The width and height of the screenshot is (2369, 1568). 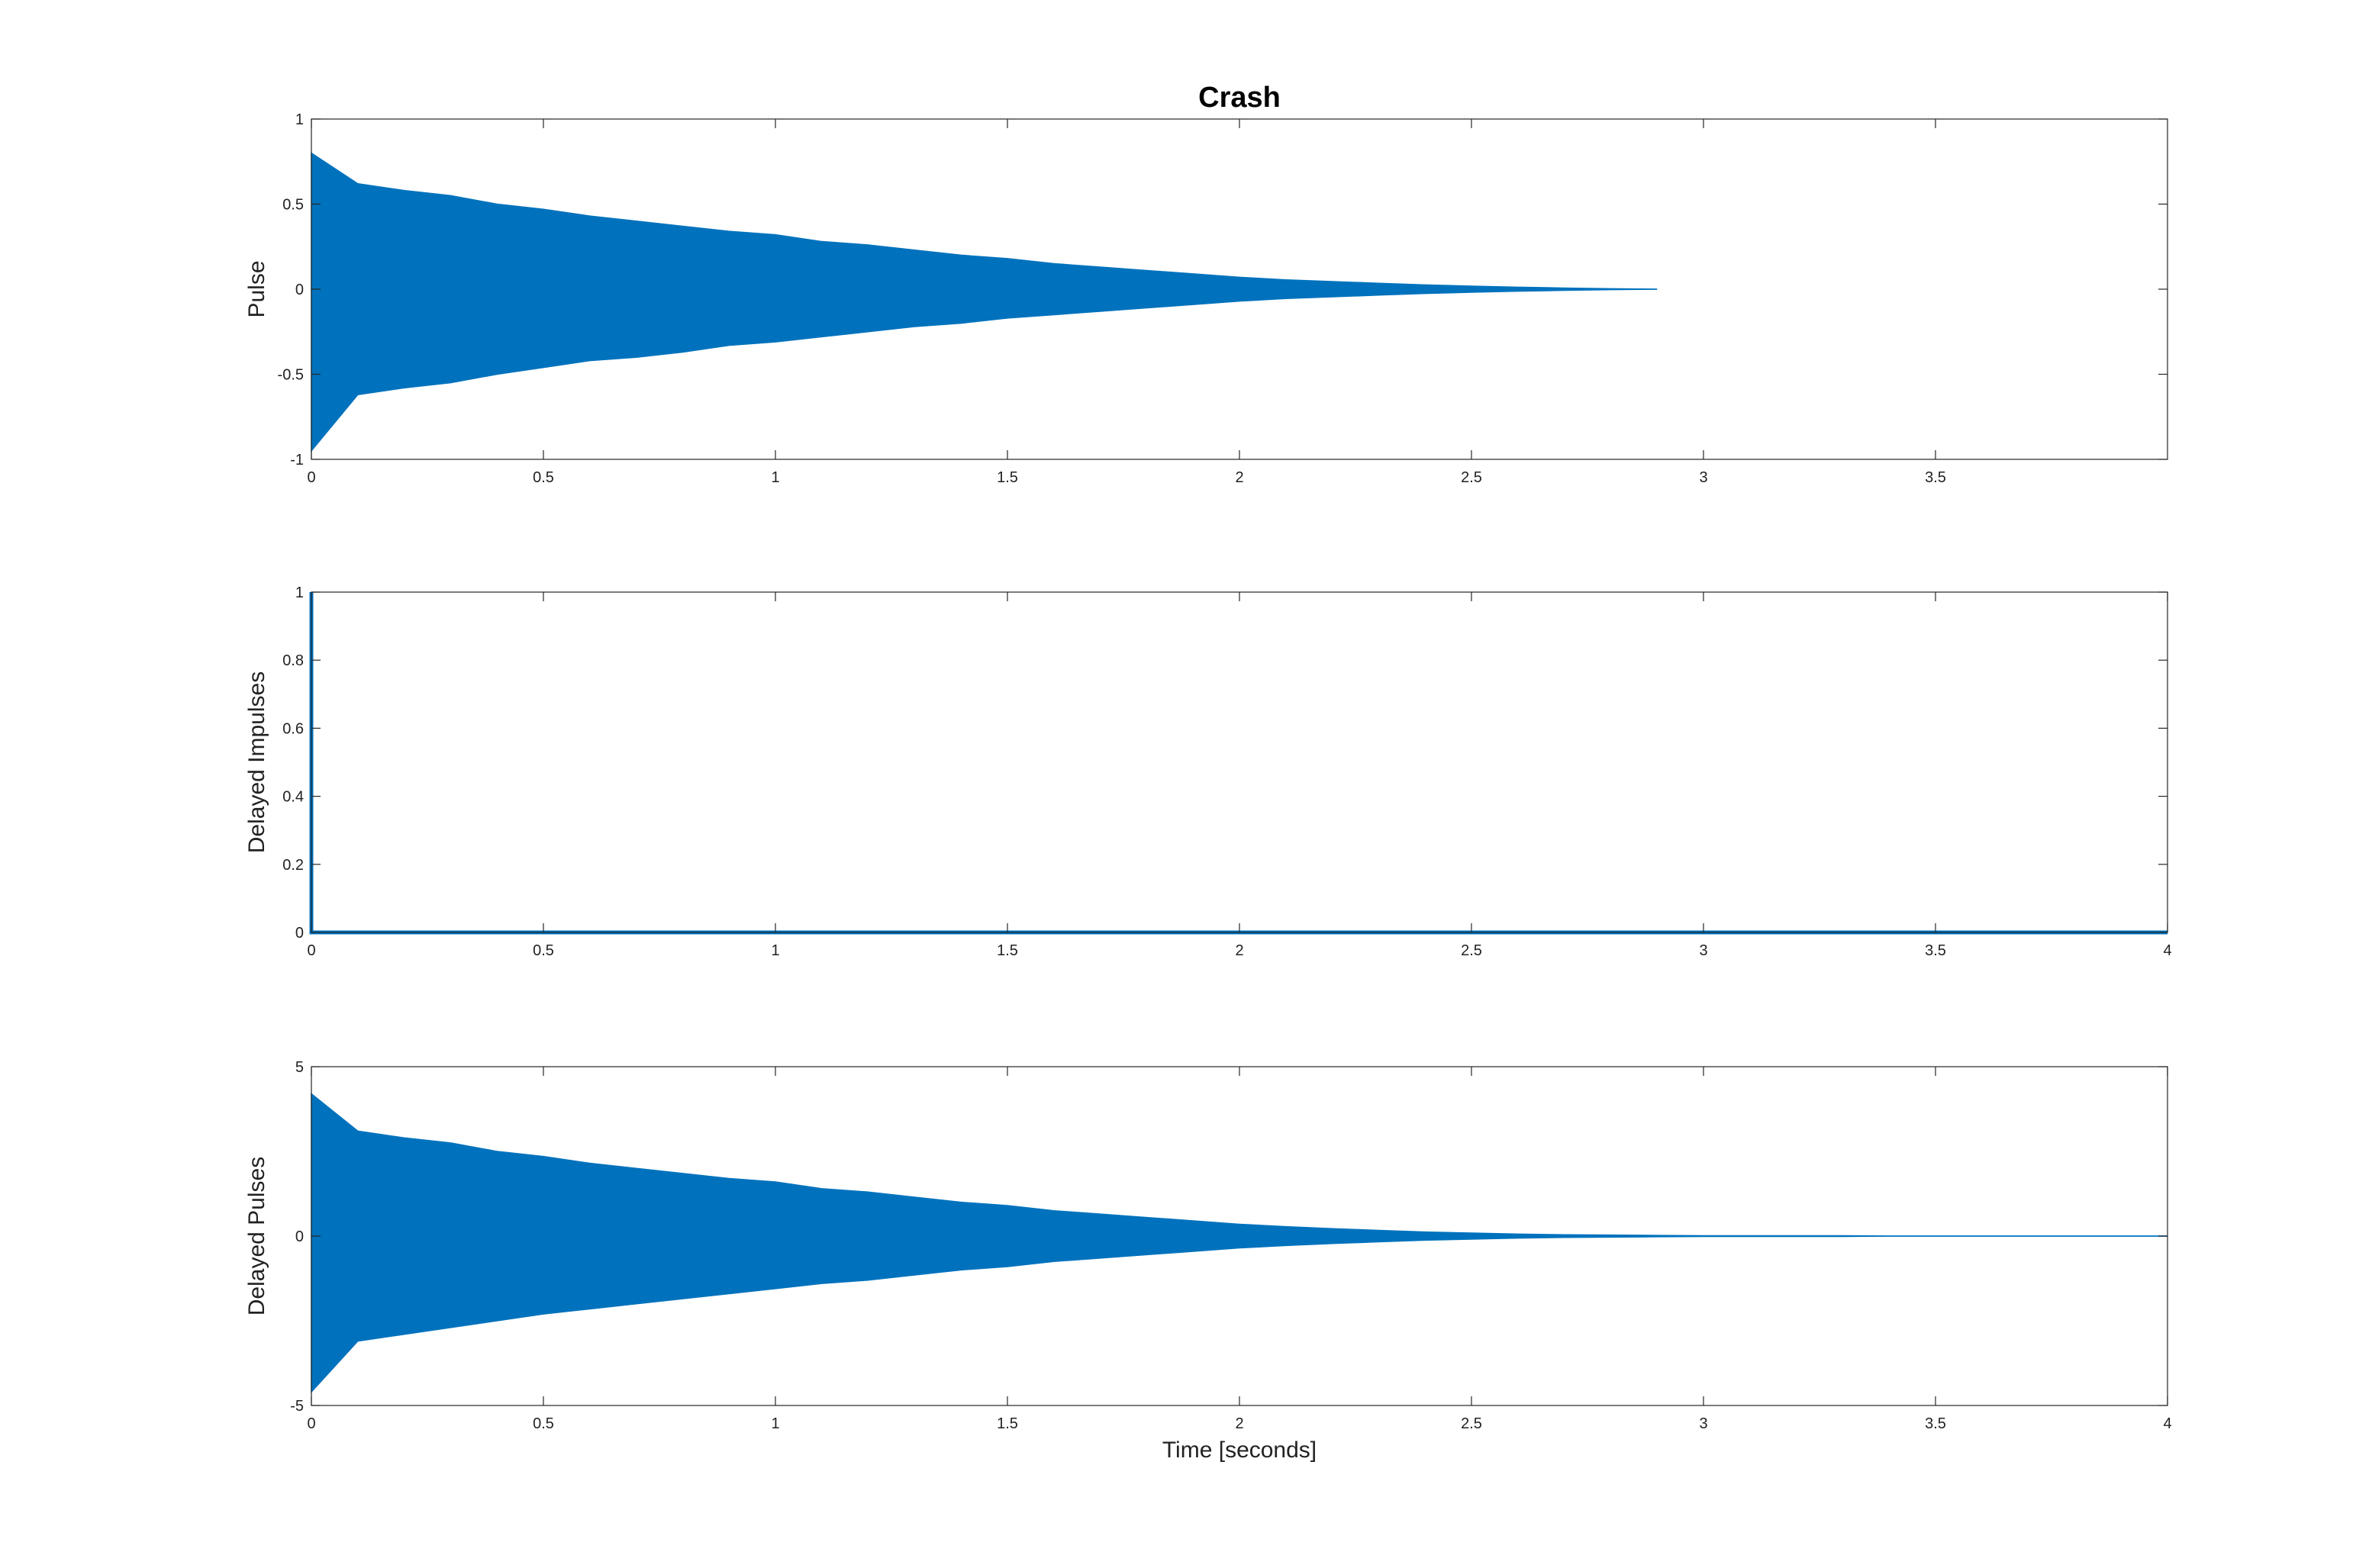 What do you see at coordinates (256, 288) in the screenshot?
I see `y-axis-label: Pulse` at bounding box center [256, 288].